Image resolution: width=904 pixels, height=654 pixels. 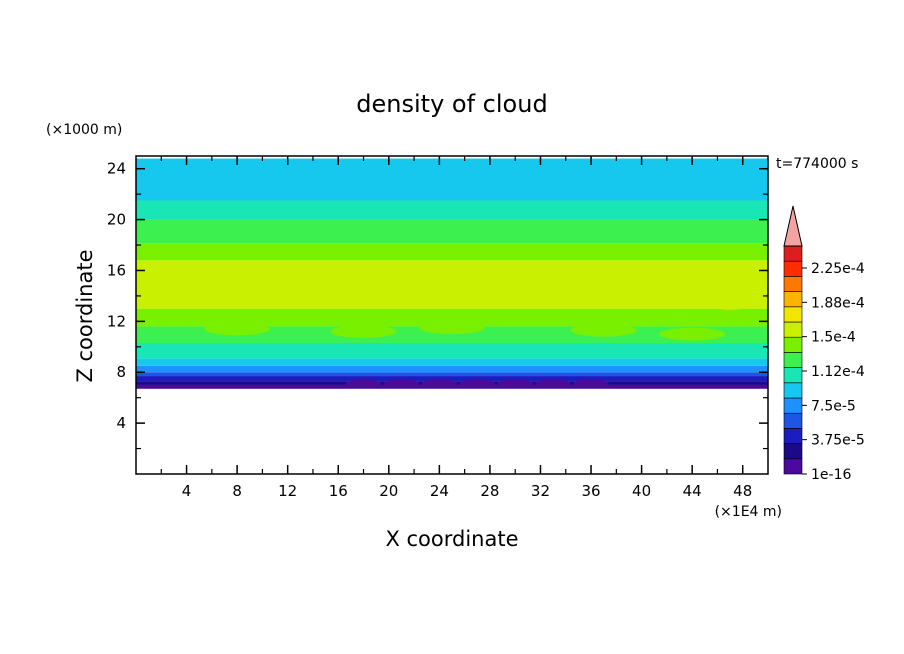 What do you see at coordinates (451, 104) in the screenshot?
I see `chart-title: density of cloud` at bounding box center [451, 104].